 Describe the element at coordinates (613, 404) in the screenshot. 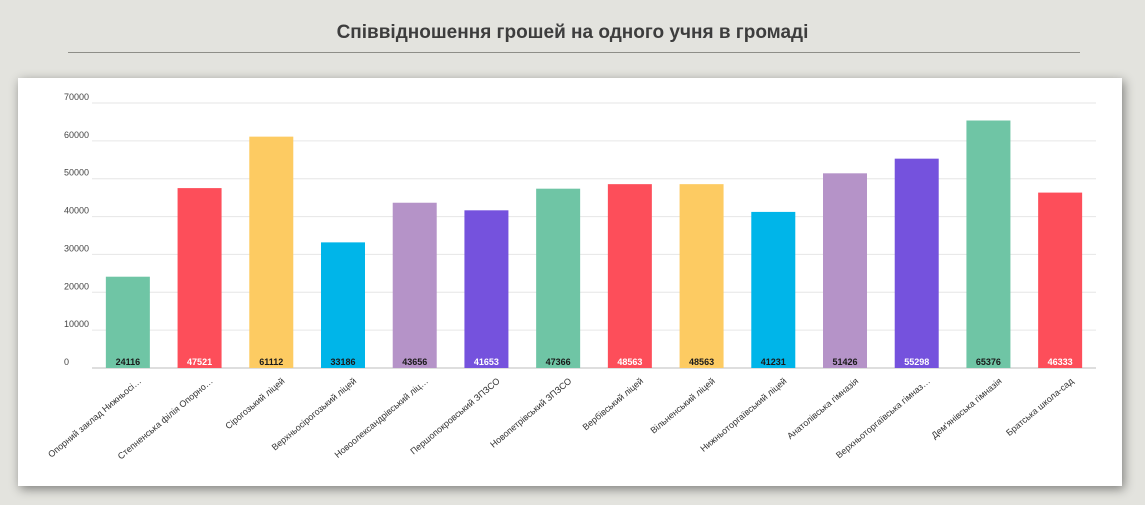

I see `x-category-label: Вербівський ліцей` at that location.